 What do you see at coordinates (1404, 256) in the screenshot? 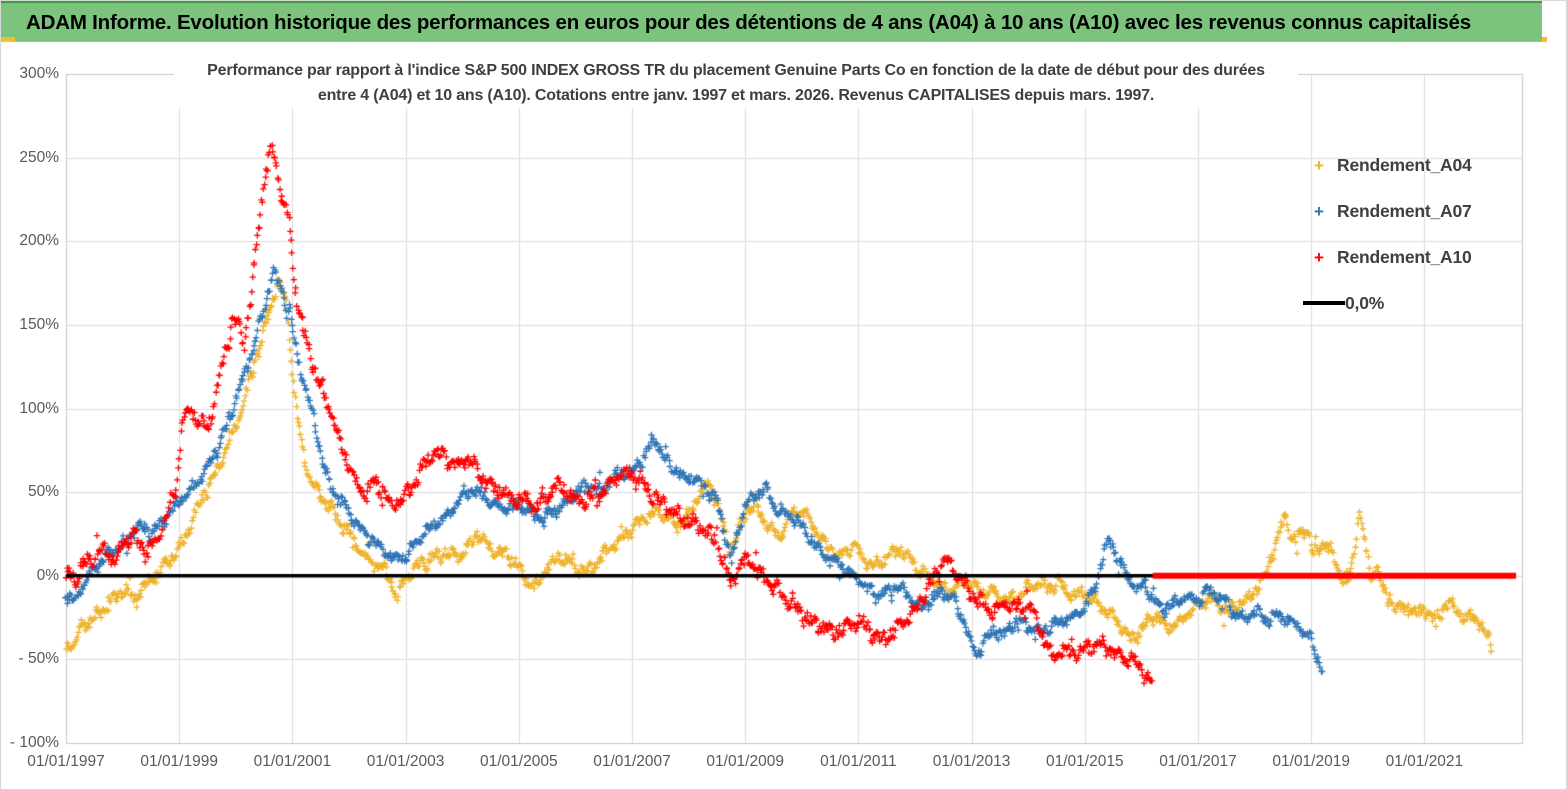
I see `legend-label: Rendement_A10` at bounding box center [1404, 256].